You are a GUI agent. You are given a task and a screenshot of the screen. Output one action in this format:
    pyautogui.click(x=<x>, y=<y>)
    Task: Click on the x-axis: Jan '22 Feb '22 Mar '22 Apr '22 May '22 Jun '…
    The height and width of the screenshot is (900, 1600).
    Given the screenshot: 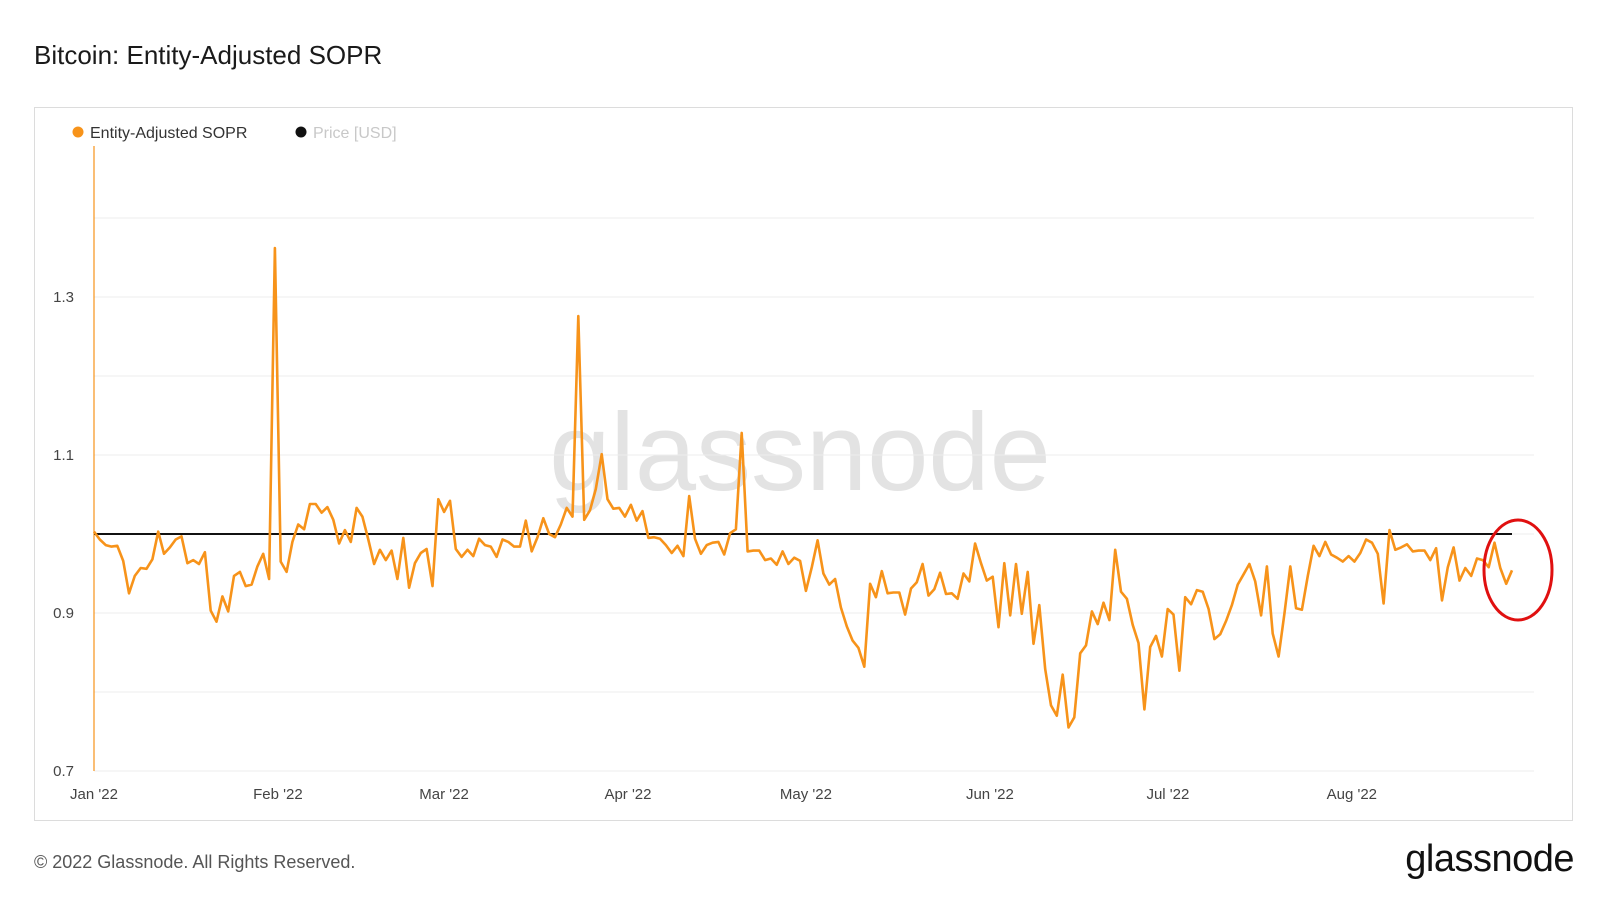 What is the action you would take?
    pyautogui.click(x=723, y=794)
    